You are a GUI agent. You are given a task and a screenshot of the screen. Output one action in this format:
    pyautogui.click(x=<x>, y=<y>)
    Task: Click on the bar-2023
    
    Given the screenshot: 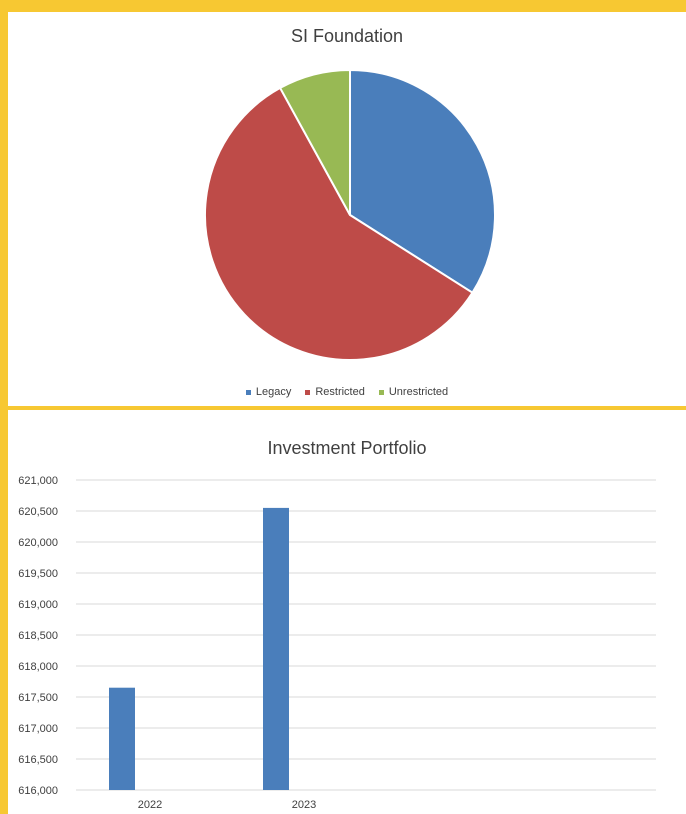 What is the action you would take?
    pyautogui.click(x=276, y=648)
    